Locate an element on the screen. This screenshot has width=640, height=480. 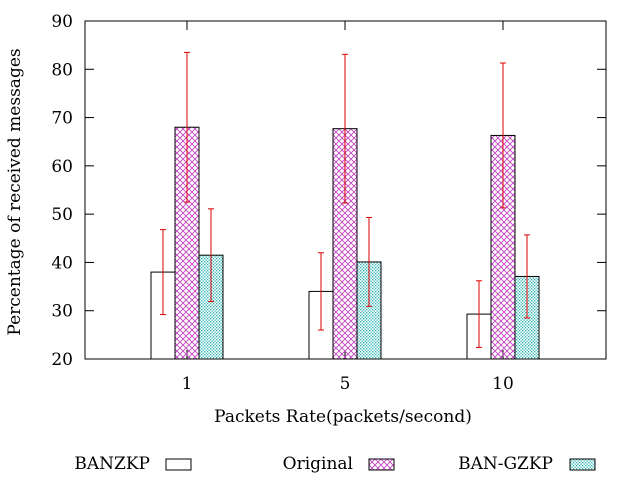
x-tick-label: 5 is located at coordinates (345, 384).